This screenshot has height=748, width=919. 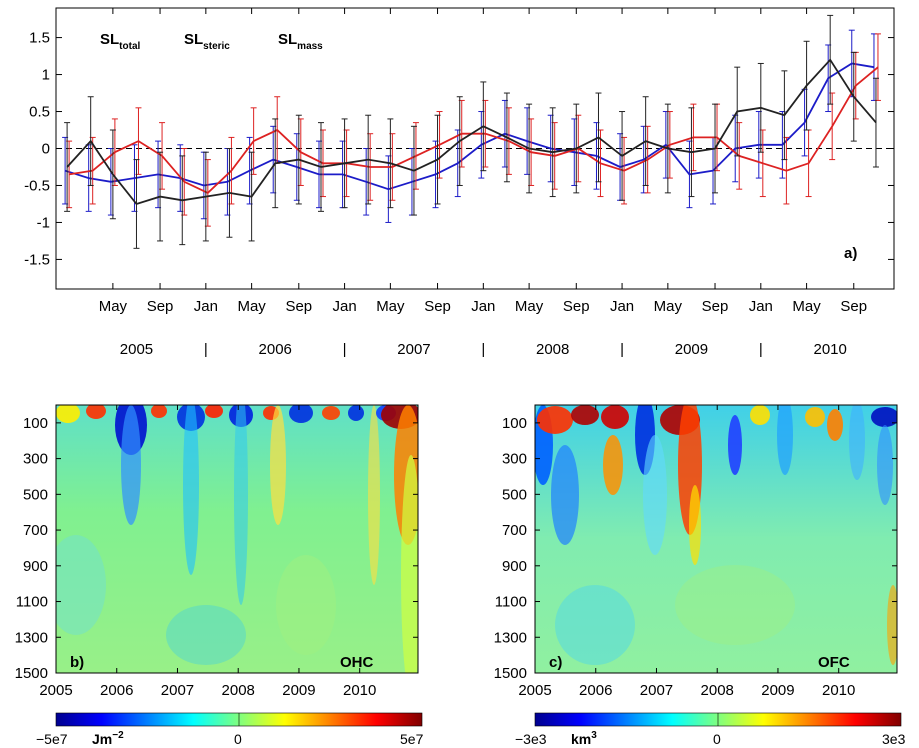 I want to click on colorbar-b-unit: Jm−2, so click(x=108, y=738).